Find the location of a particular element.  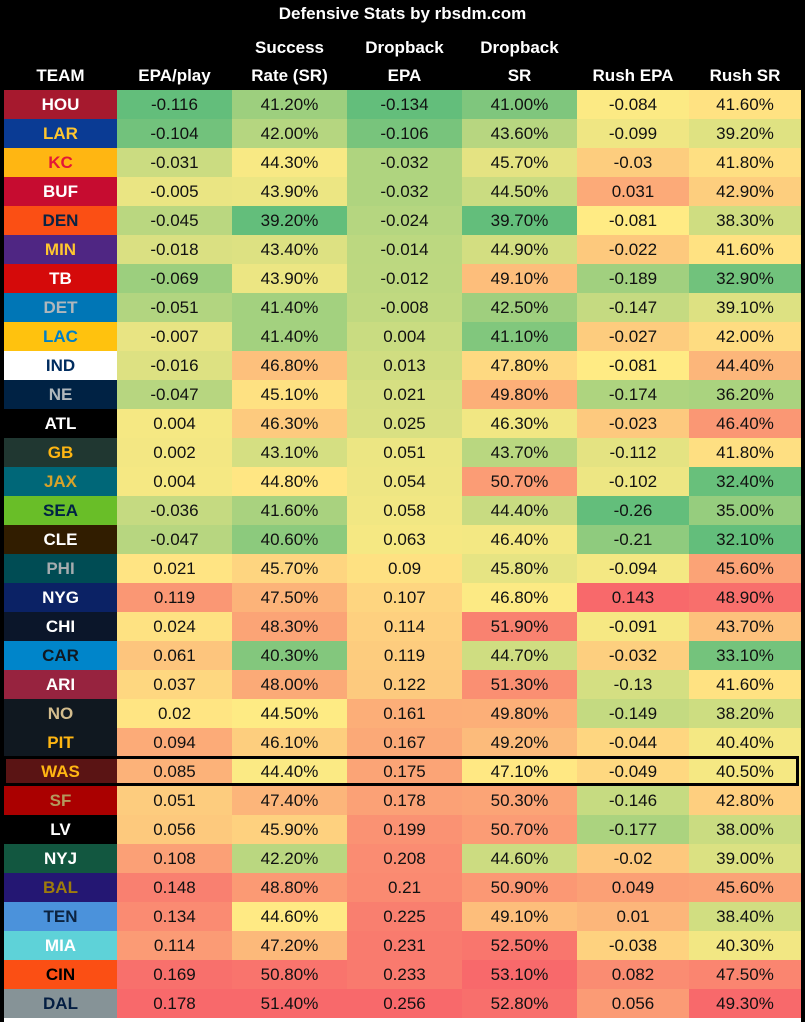

value-cell: 41.40% is located at coordinates (289, 307).